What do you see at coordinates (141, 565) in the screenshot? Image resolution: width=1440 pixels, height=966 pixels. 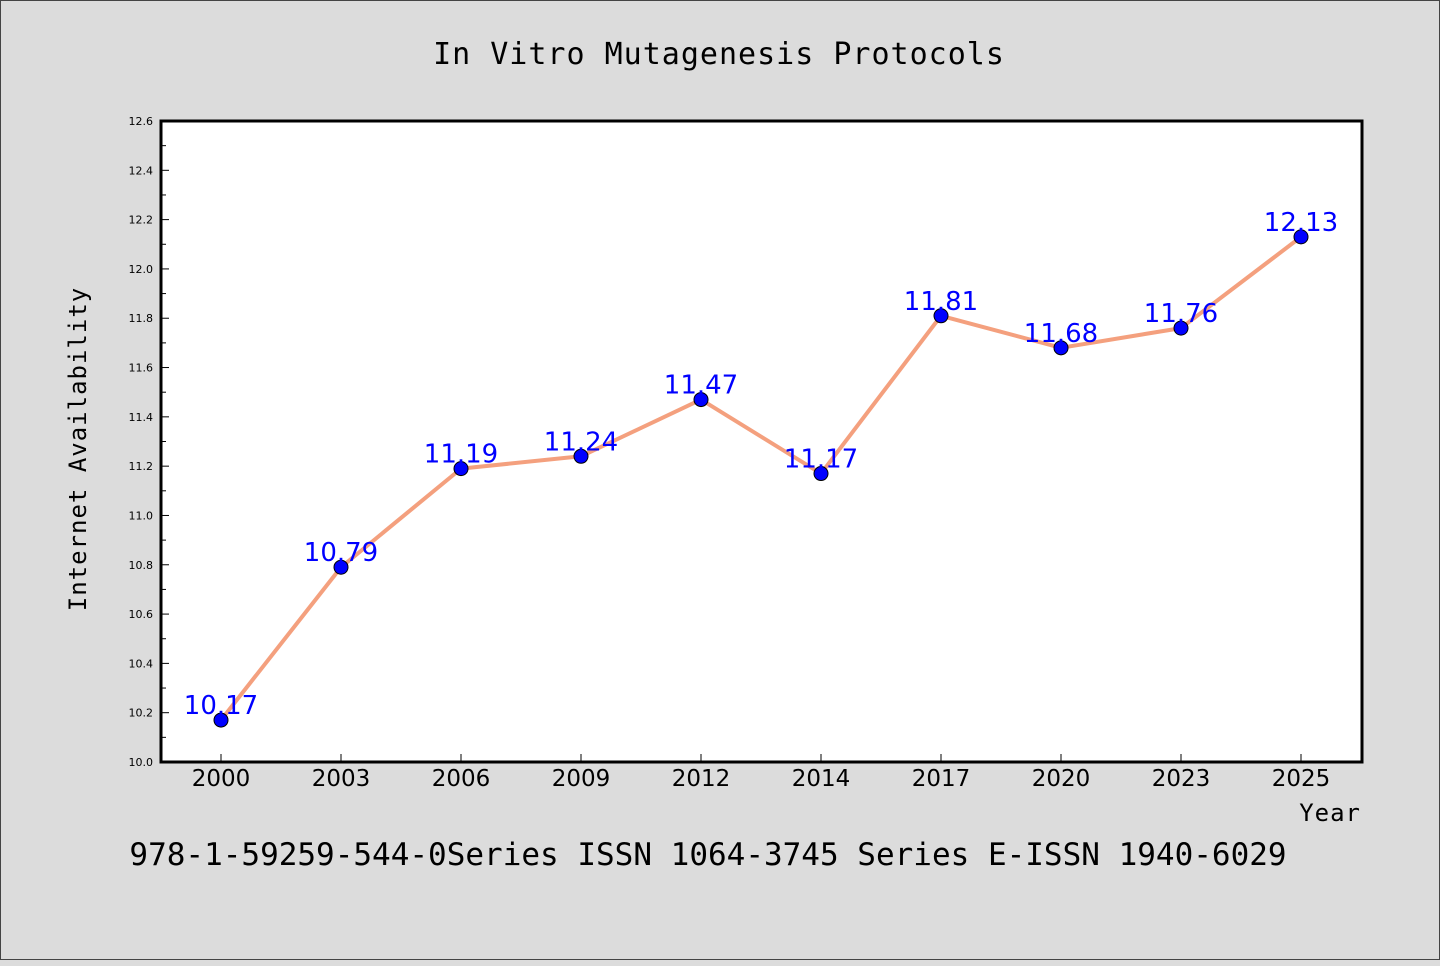 I see `y-tick-label: 10.8` at bounding box center [141, 565].